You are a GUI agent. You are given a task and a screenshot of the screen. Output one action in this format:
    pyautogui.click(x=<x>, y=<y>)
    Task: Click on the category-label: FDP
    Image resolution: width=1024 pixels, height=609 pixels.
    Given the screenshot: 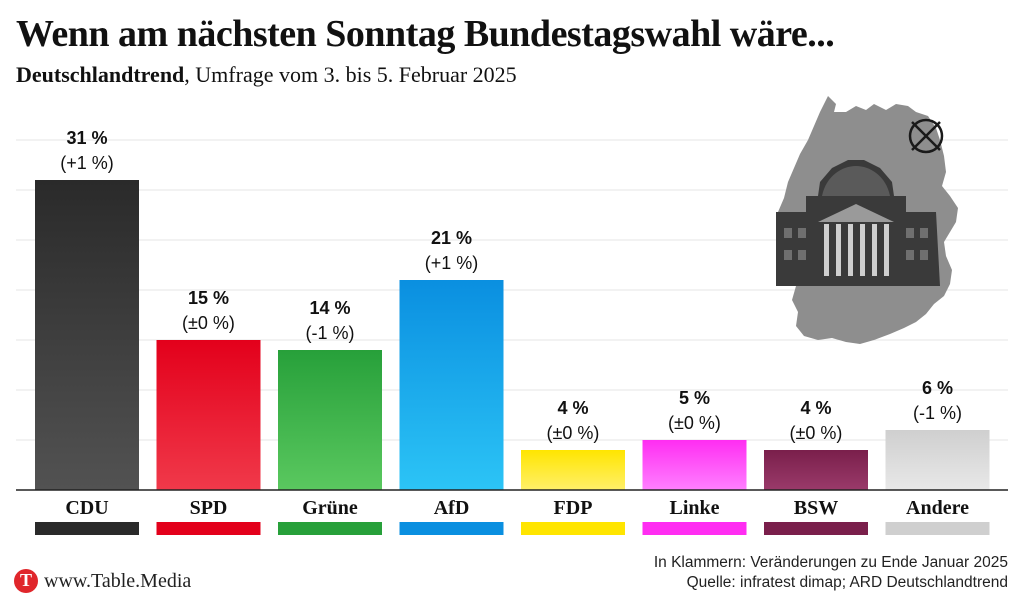 What is the action you would take?
    pyautogui.click(x=573, y=508)
    